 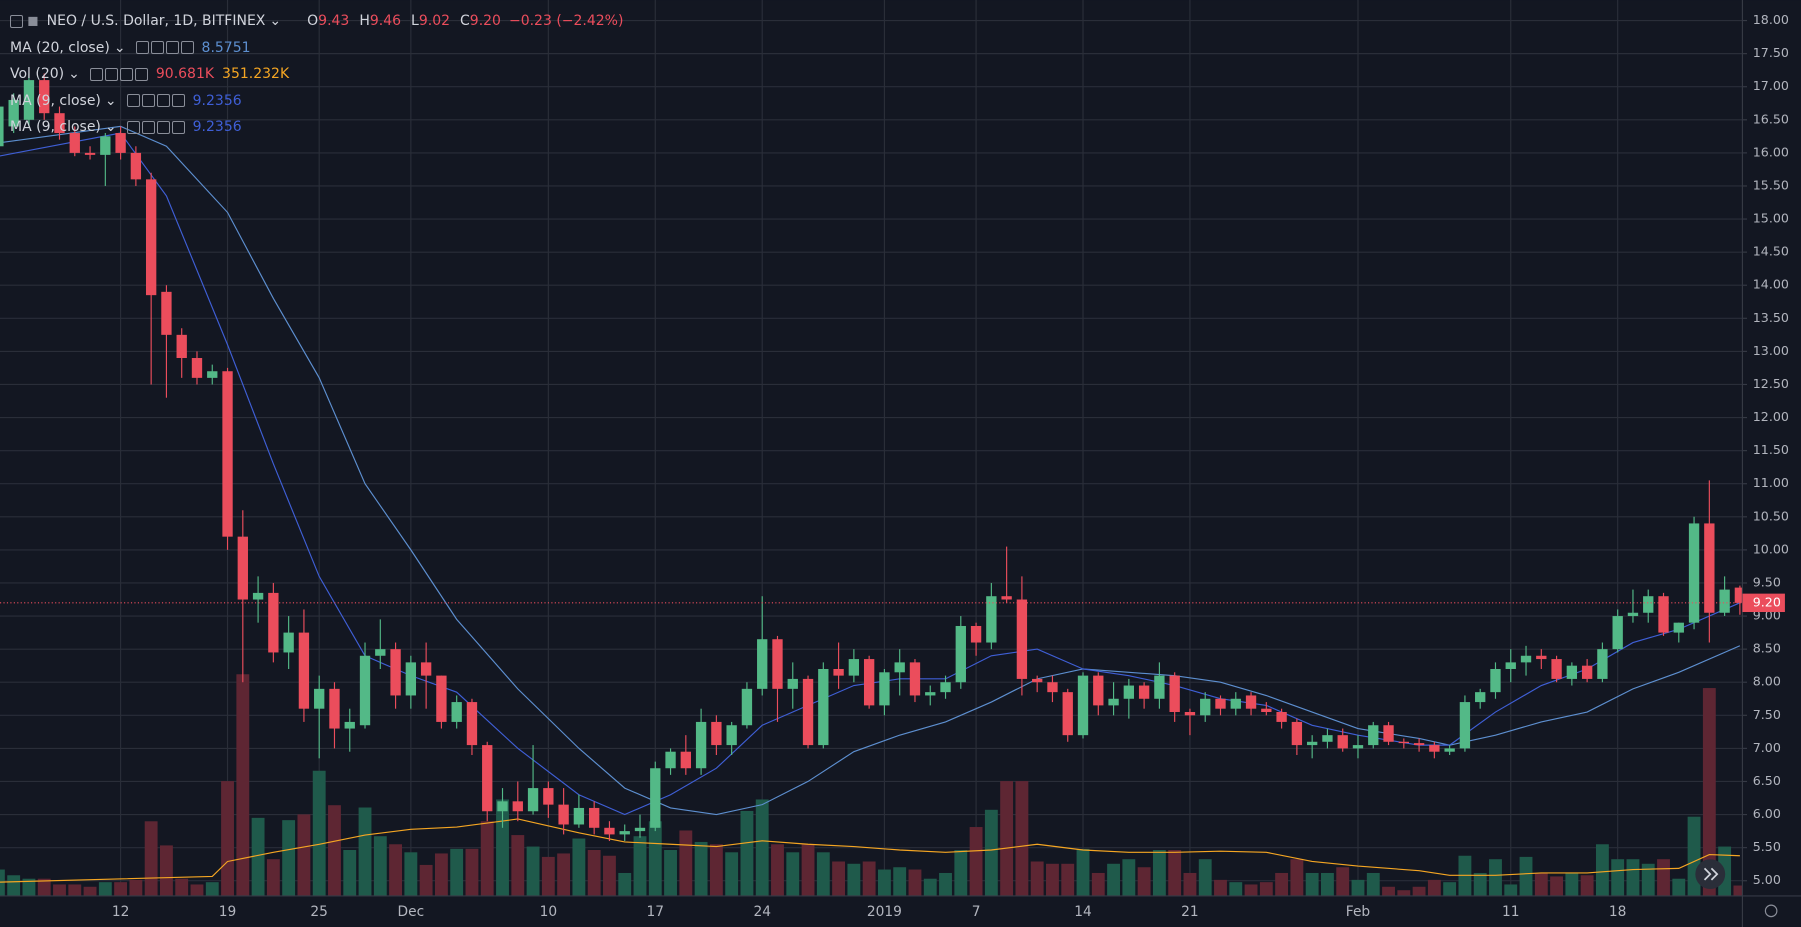 I want to click on settings-icon, so click(x=1771, y=911).